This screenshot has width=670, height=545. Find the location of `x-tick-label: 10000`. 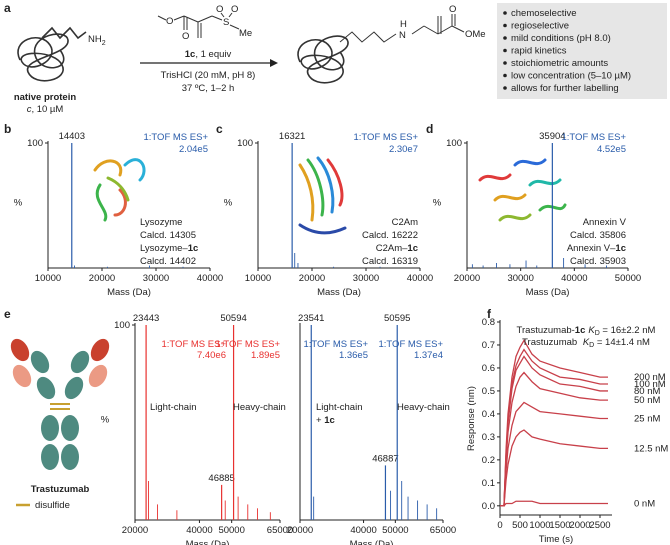

x-tick-label: 10000 is located at coordinates (48, 278).